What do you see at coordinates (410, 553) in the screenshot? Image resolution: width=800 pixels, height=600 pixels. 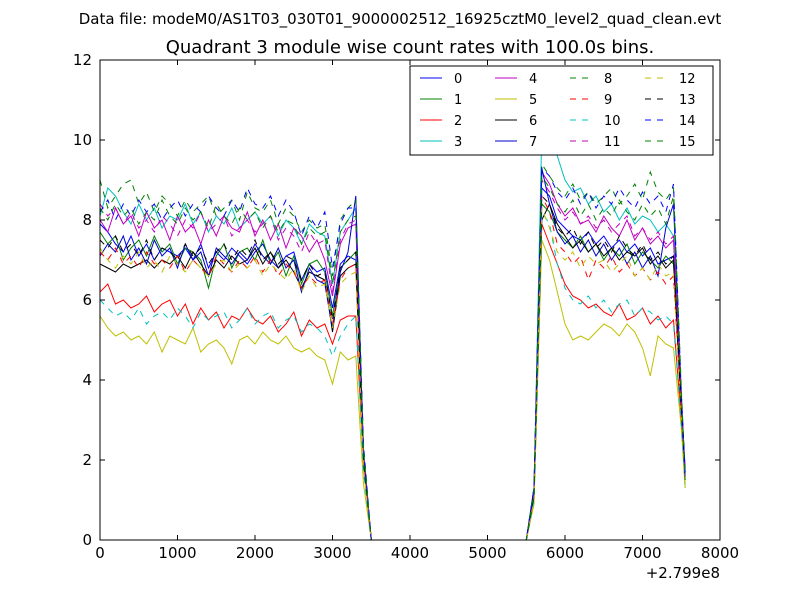 I see `x-tick-label: 4000` at bounding box center [410, 553].